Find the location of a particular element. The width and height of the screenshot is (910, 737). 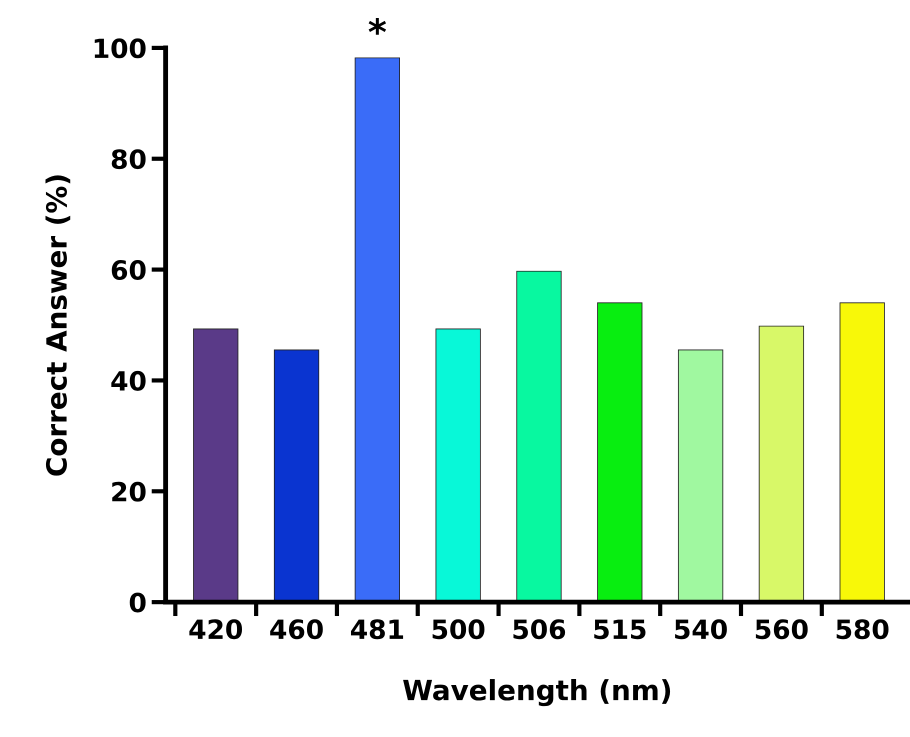

y-axis-title: Correct Answer (%) is located at coordinates (57, 325).